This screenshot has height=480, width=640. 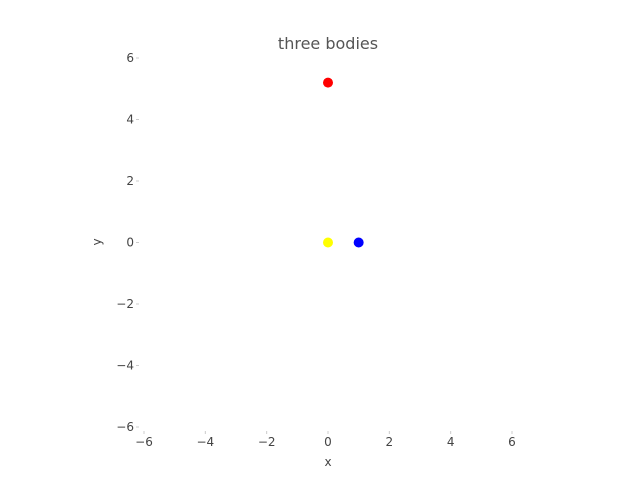 What do you see at coordinates (97, 241) in the screenshot?
I see `y-axis-label: y` at bounding box center [97, 241].